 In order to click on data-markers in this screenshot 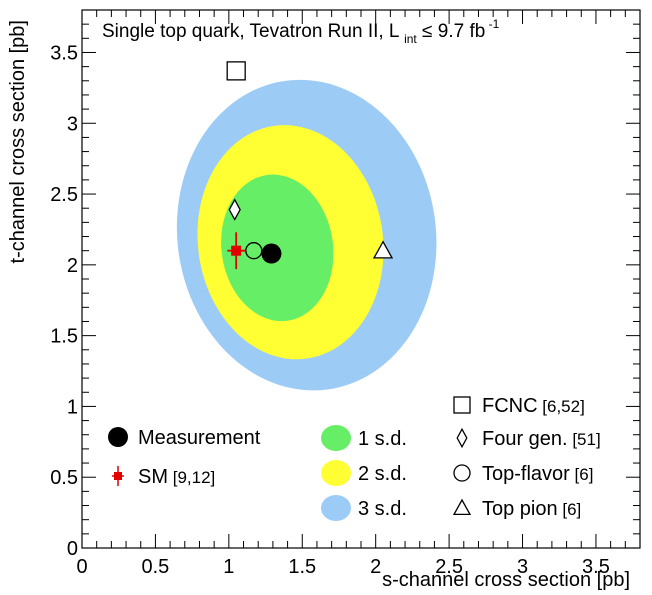, I will do `click(310, 165)`.